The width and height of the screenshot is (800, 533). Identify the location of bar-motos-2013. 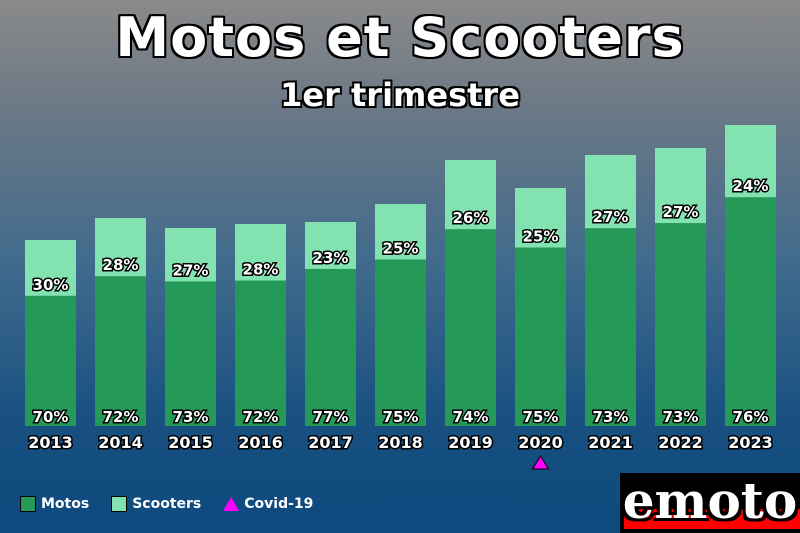
(50, 360).